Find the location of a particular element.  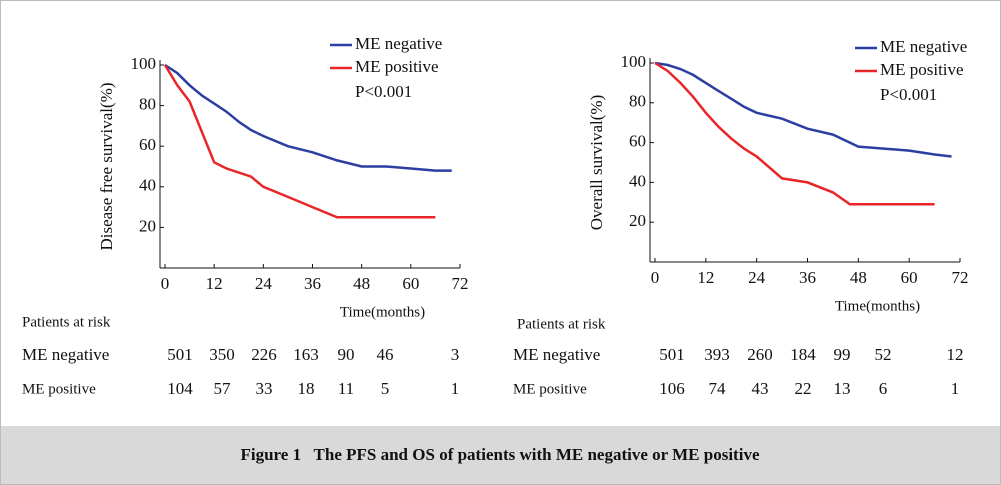

risk-count: 106 is located at coordinates (672, 388).